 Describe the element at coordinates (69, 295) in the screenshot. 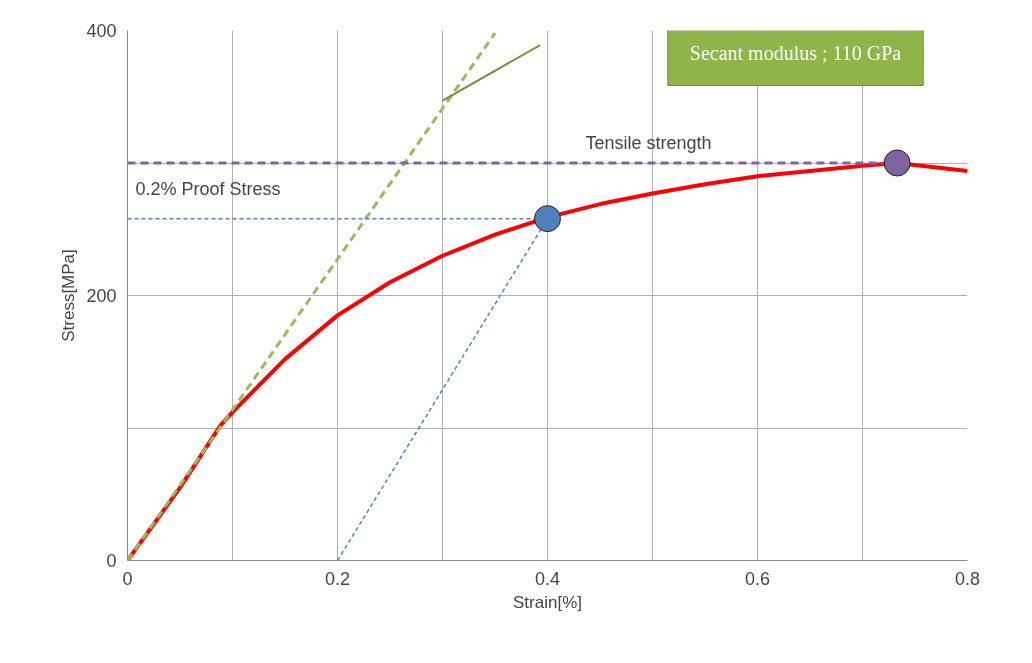

I see `y-axis-title: Stress[MPa]` at that location.